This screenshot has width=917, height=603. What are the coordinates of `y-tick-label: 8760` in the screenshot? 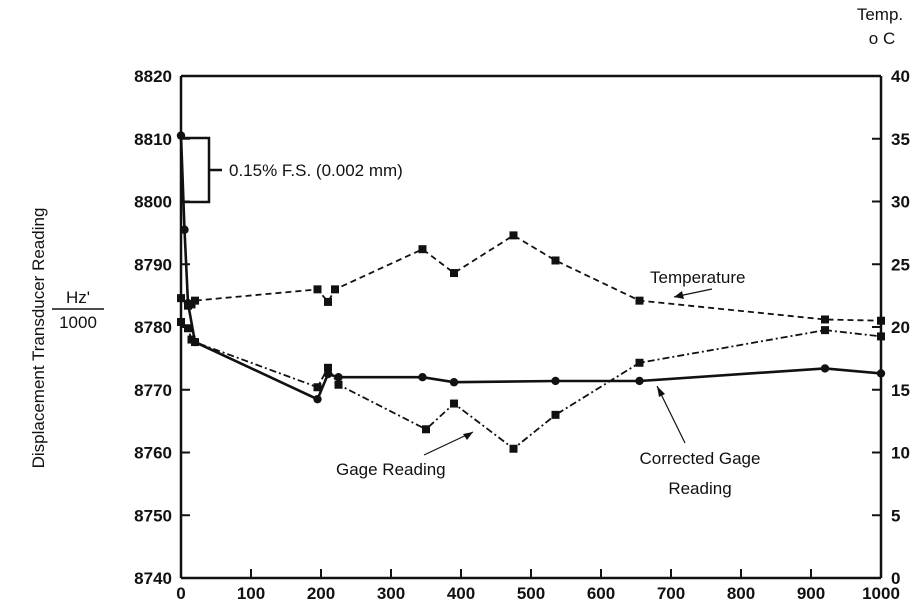 It's located at (153, 453).